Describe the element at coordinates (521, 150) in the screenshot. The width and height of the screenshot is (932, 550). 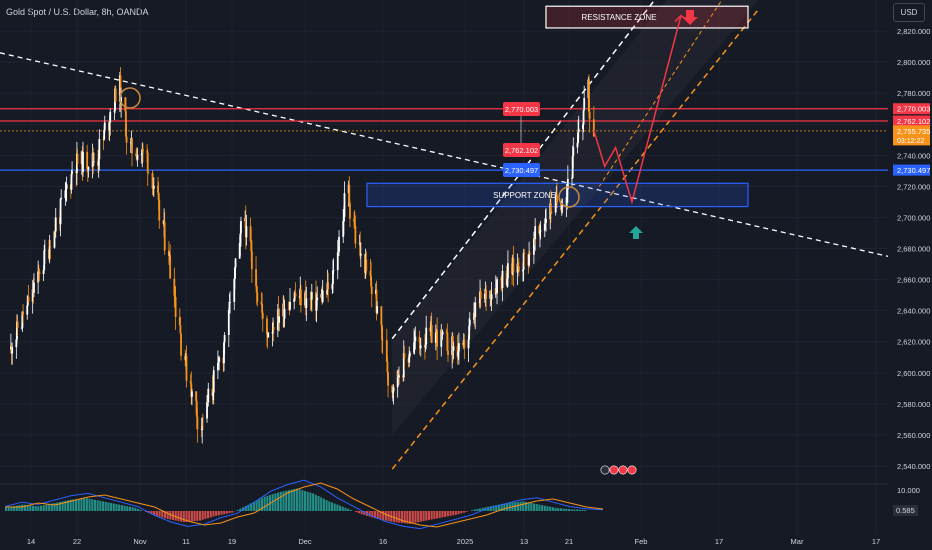
I see `price-callout: 2,762.102` at that location.